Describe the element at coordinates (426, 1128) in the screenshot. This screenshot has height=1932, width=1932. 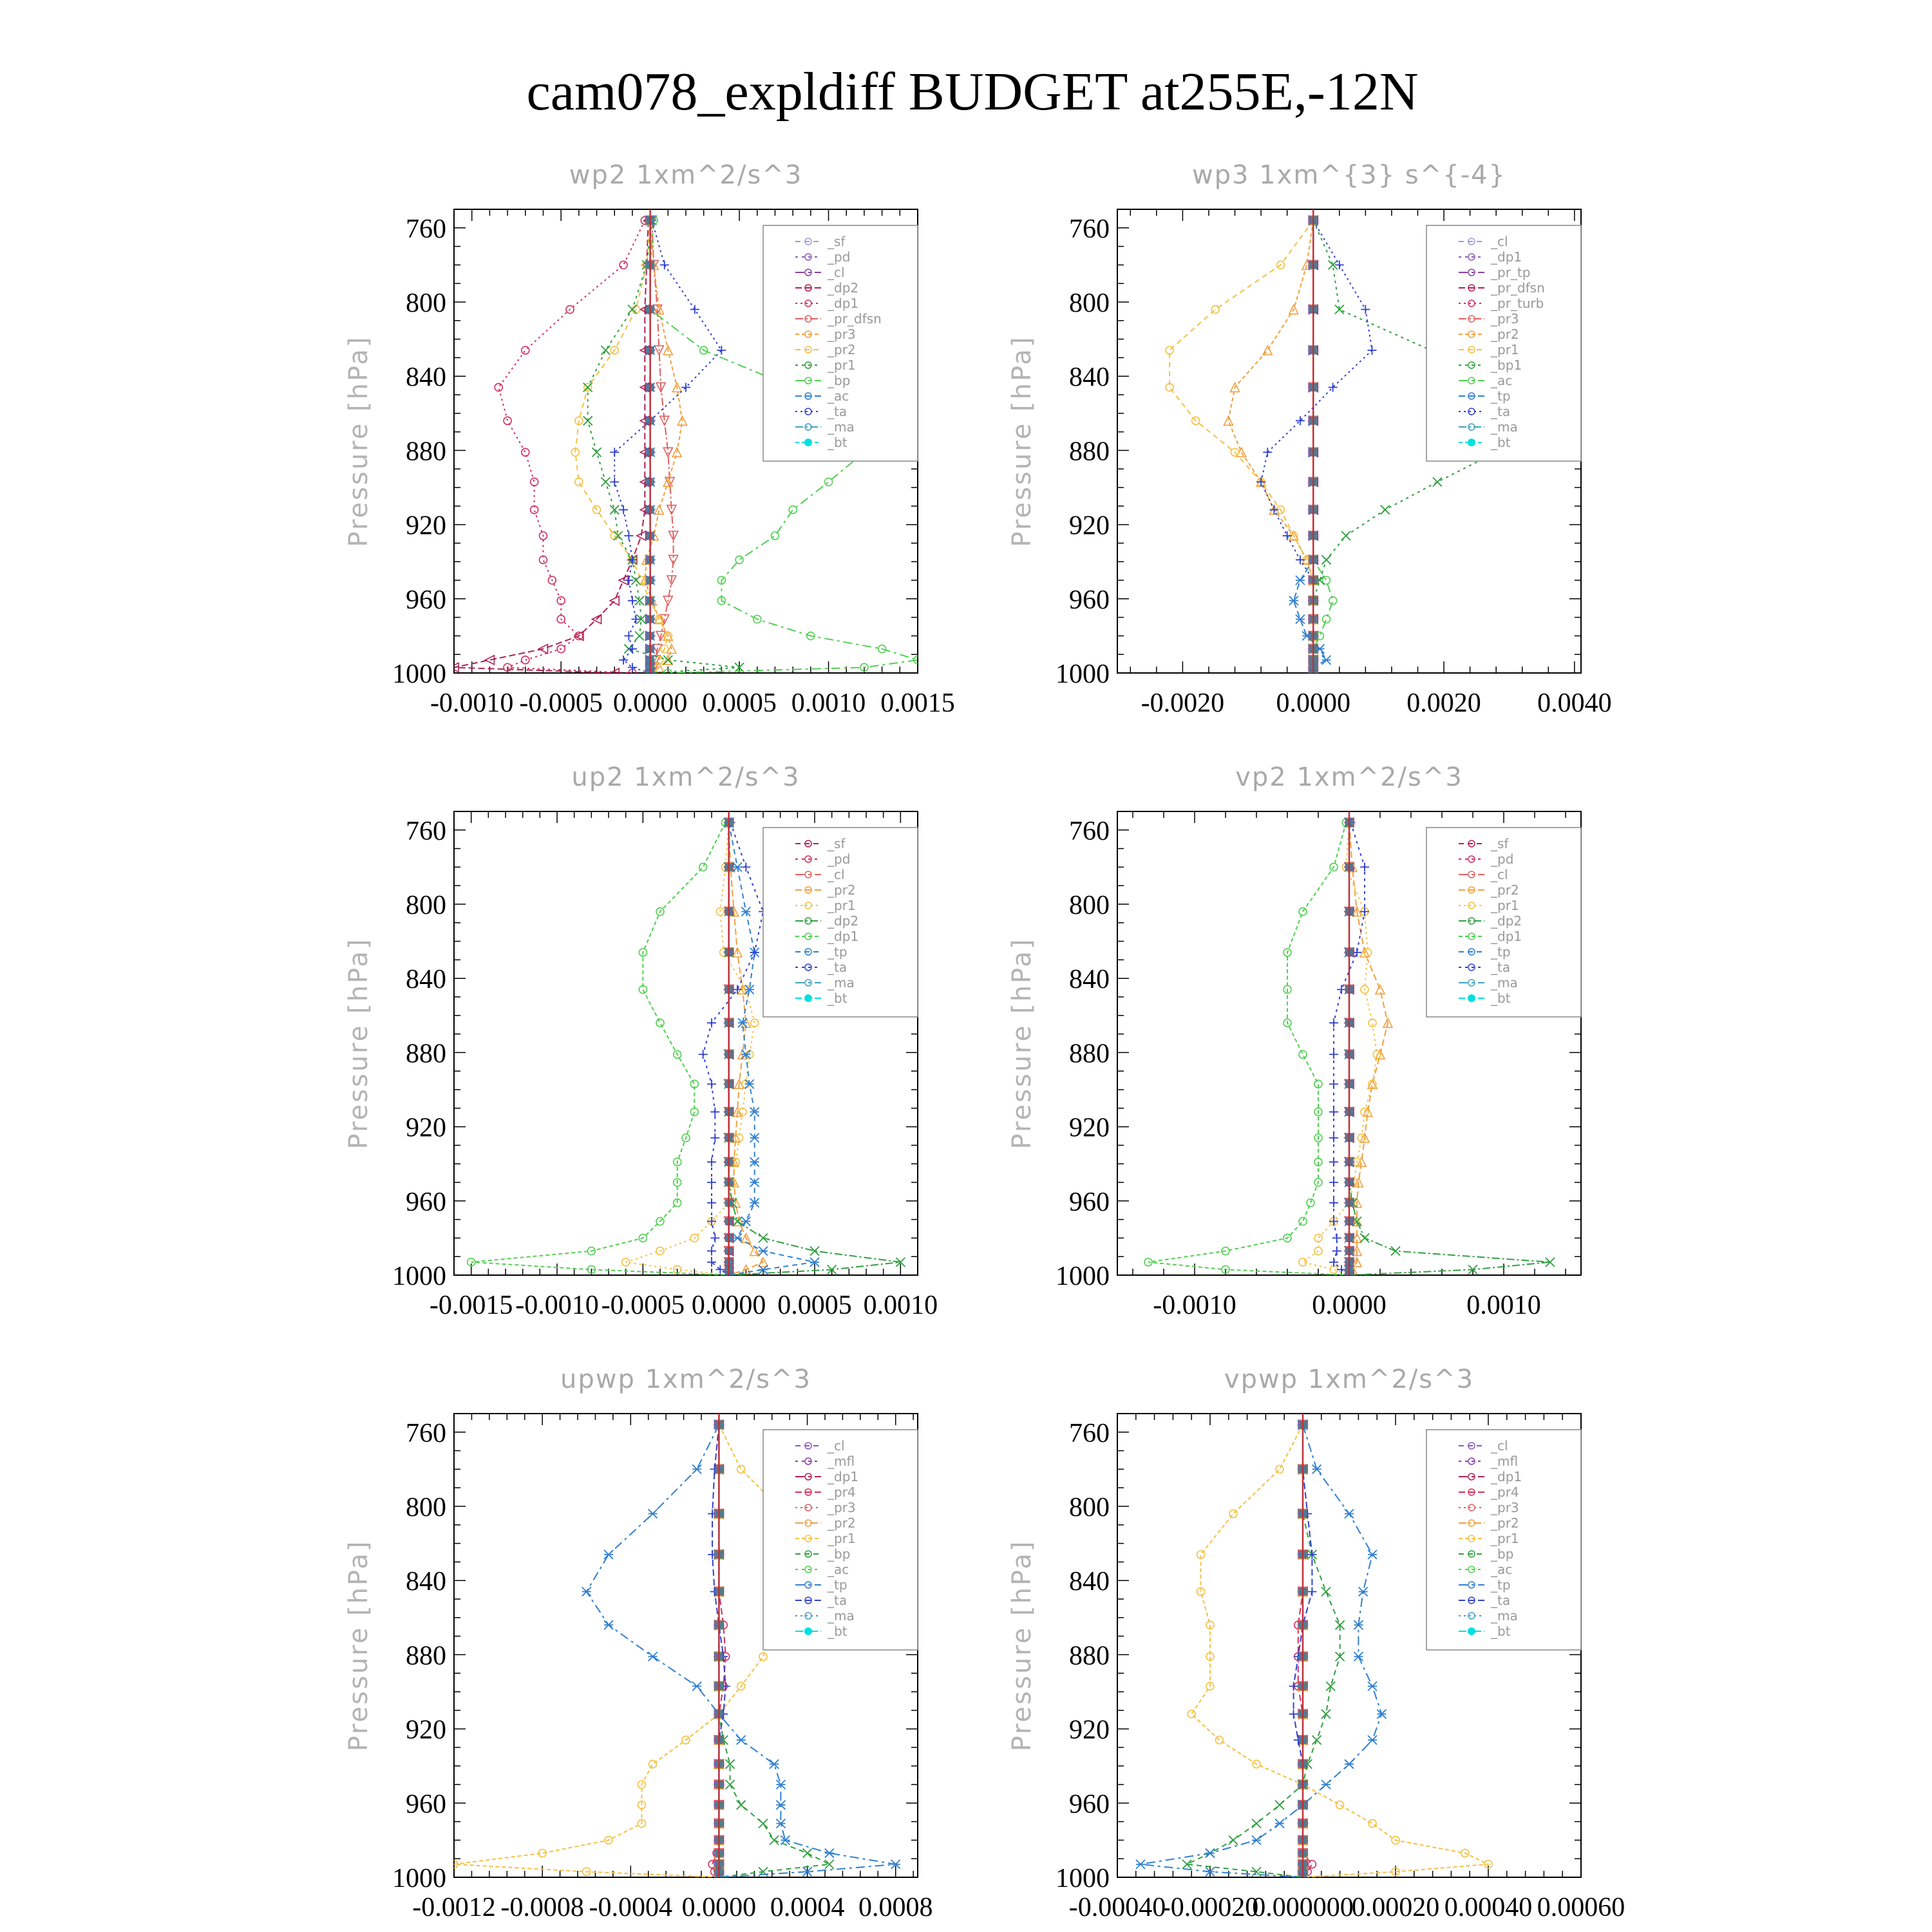
I see `y-tick-label: 920` at that location.